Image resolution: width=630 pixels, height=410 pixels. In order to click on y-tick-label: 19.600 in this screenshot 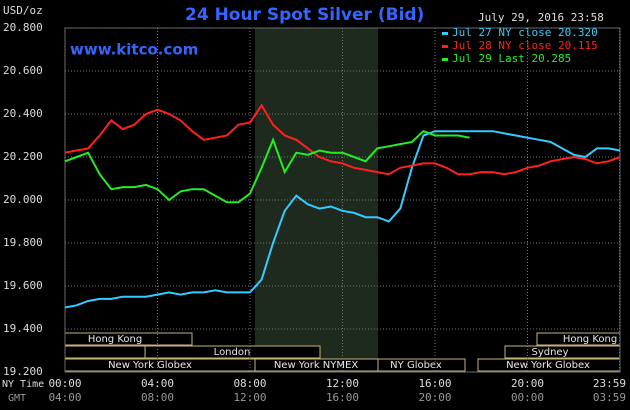, I will do `click(23, 285)`.